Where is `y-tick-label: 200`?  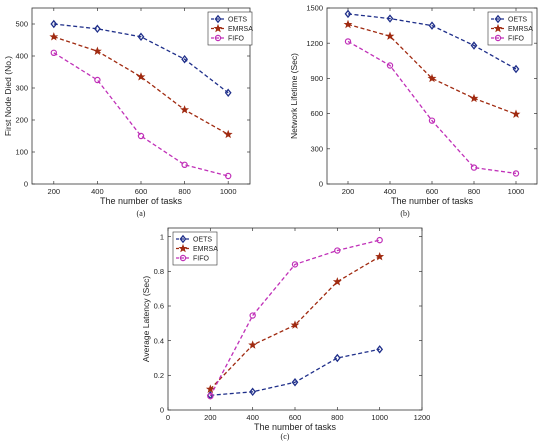 y-tick-label: 200 is located at coordinates (21, 120).